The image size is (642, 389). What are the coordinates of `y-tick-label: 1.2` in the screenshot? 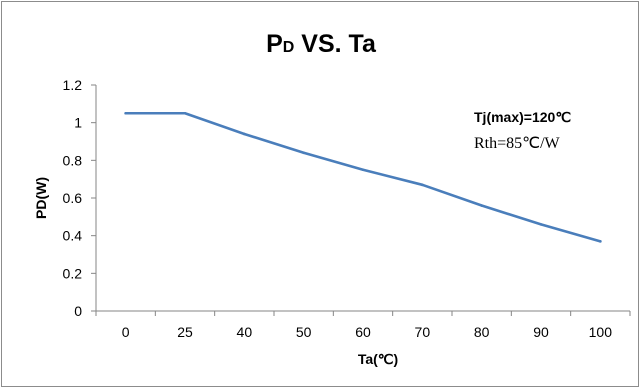 It's located at (73, 85).